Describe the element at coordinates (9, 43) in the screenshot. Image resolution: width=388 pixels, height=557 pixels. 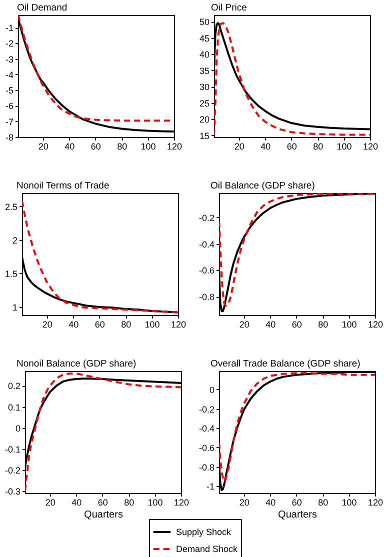
I see `y-tick-label: -2` at that location.